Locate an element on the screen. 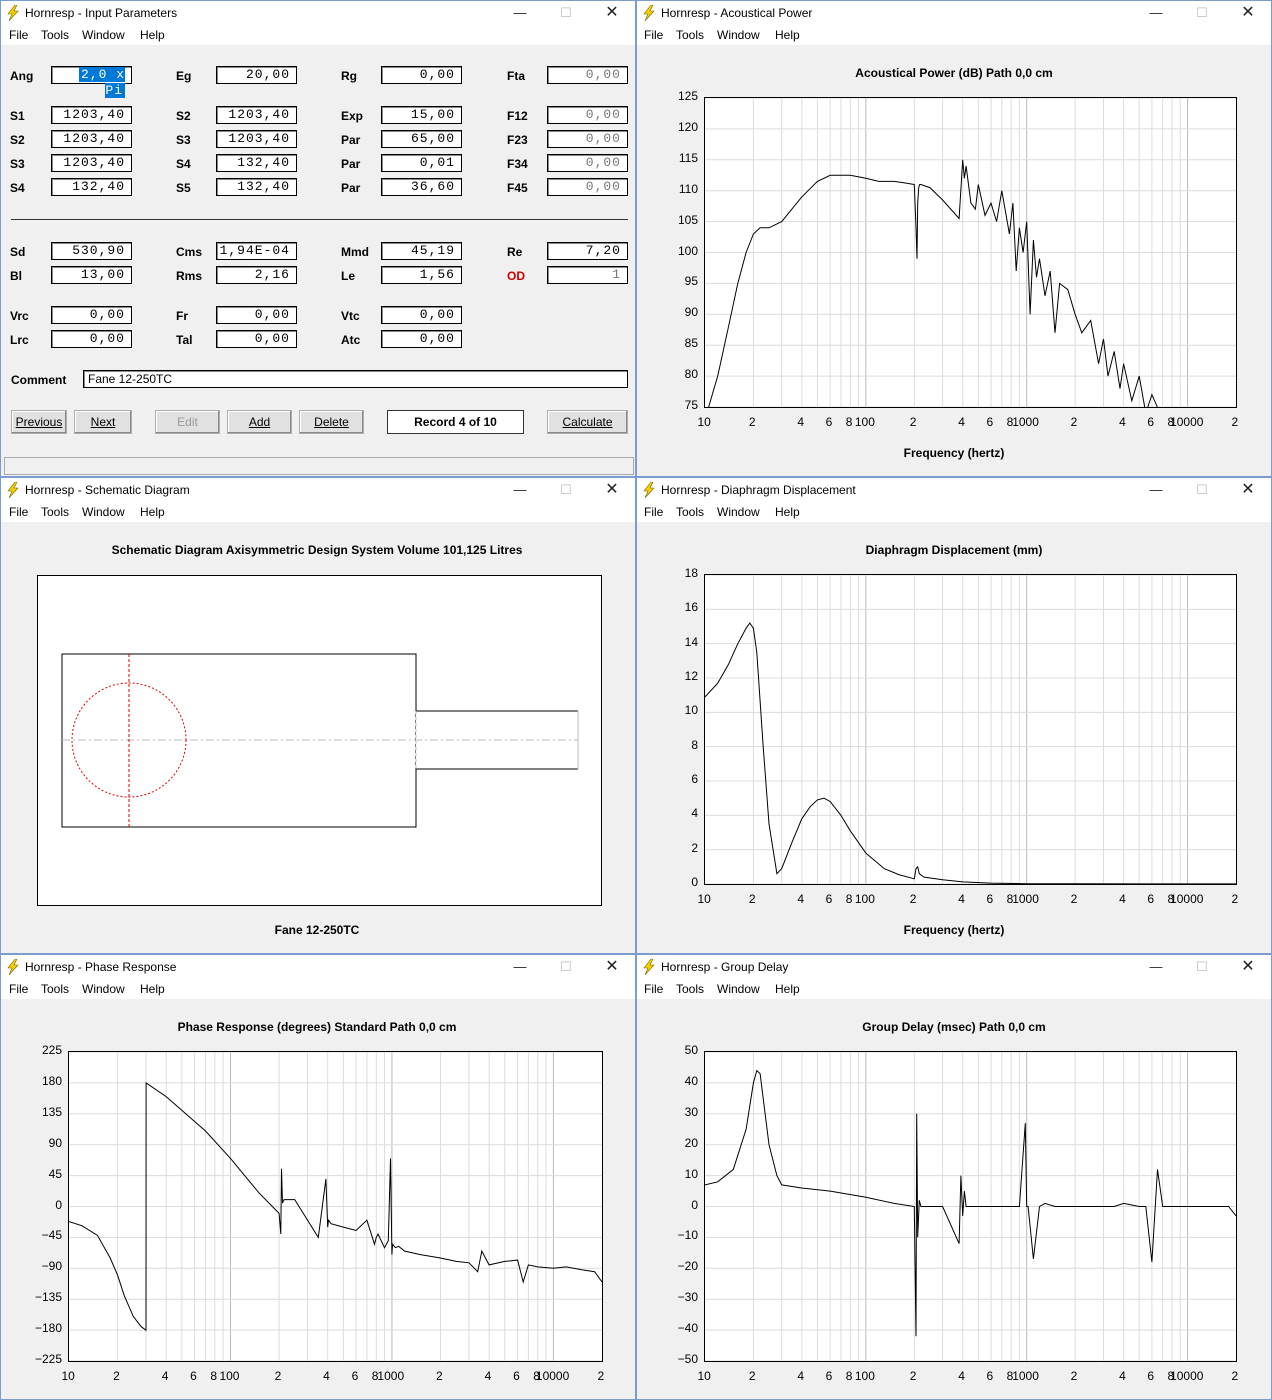 This screenshot has width=1272, height=1400. schematic-canvas is located at coordinates (319, 740).